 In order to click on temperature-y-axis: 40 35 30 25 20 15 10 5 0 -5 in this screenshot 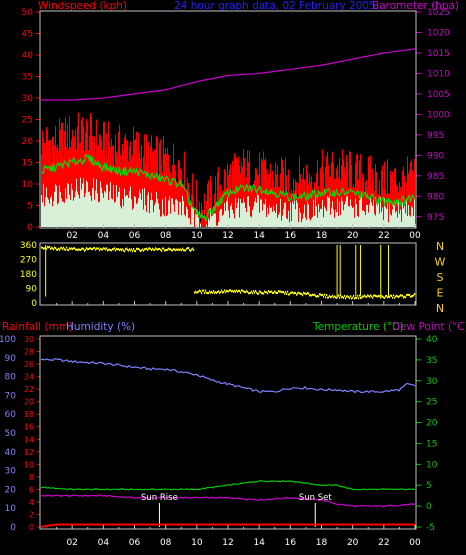, I will do `click(427, 434)`.